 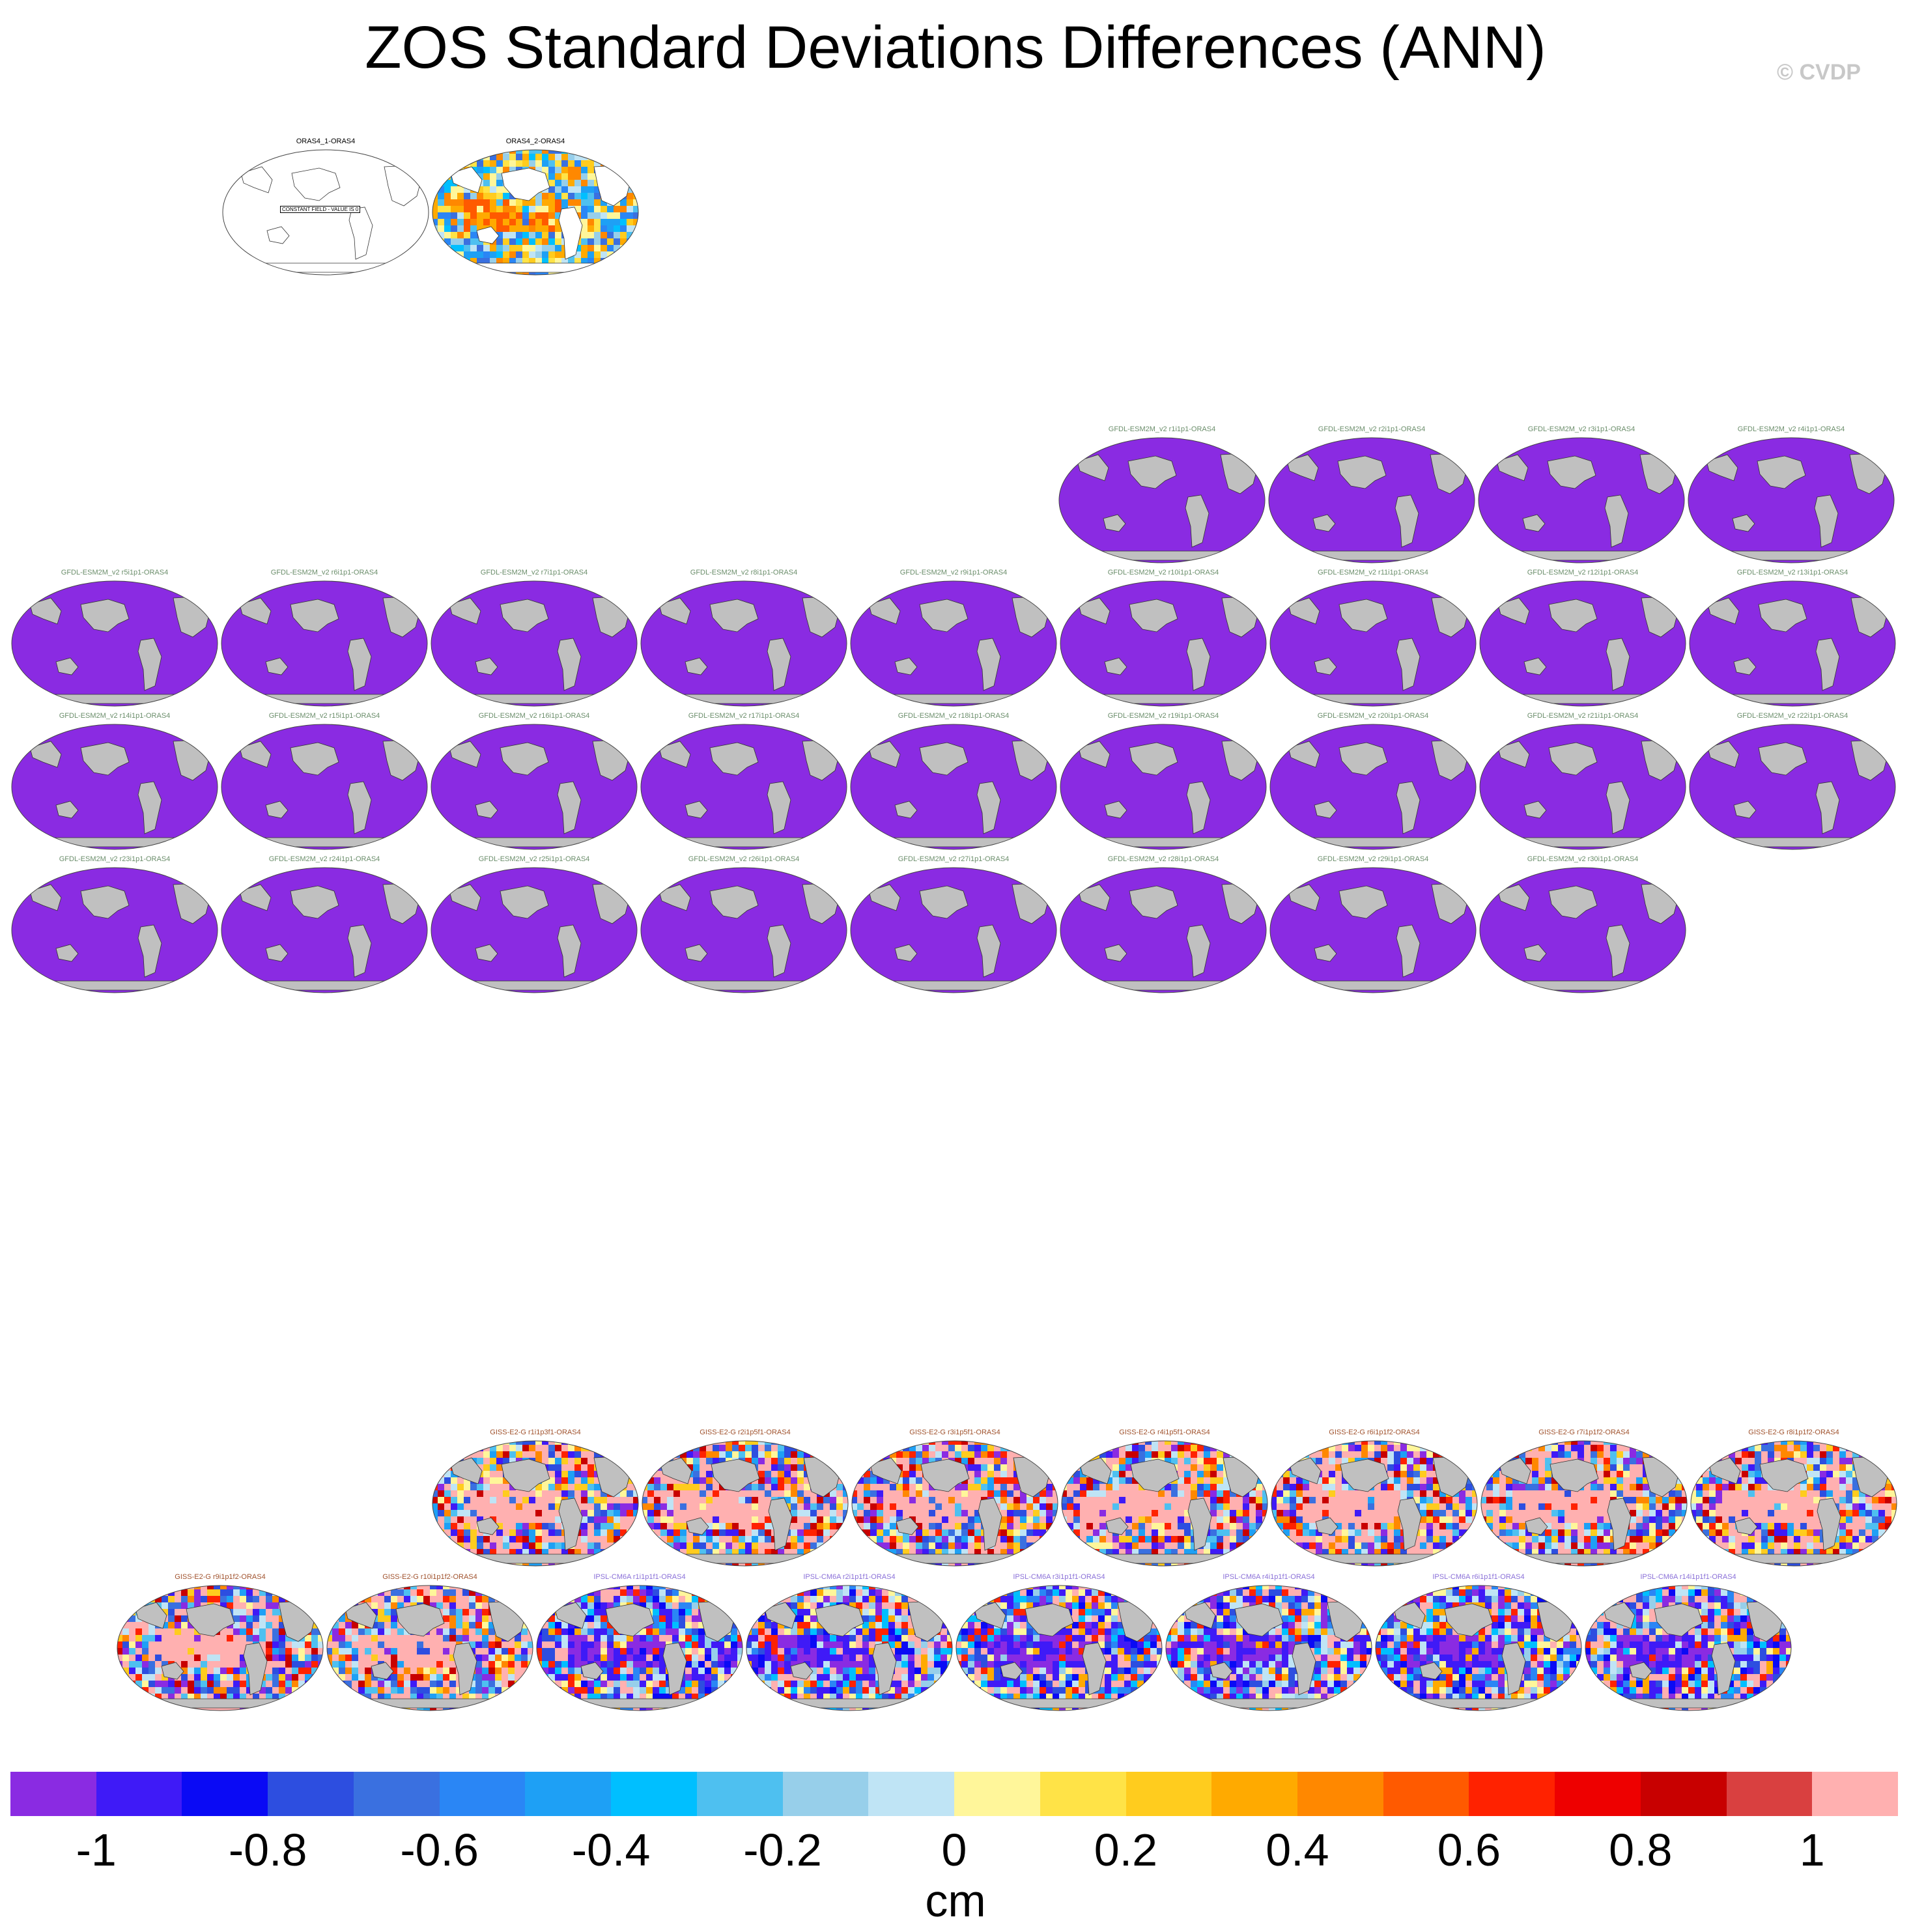 What do you see at coordinates (955, 1432) in the screenshot?
I see `panel-label: GISS-E2-G r3i1p5f1-ORAS4` at bounding box center [955, 1432].